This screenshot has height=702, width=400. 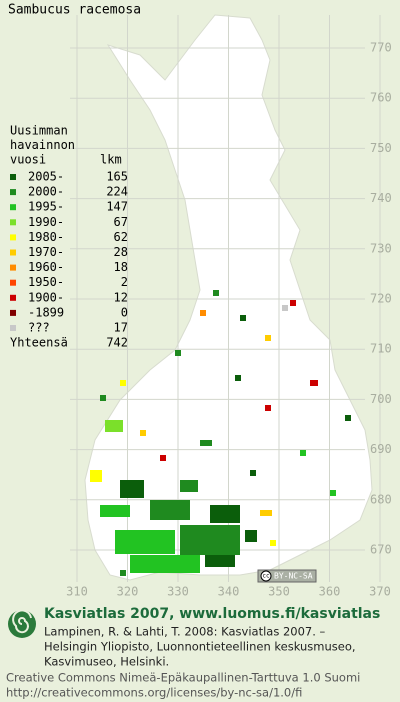 What do you see at coordinates (46, 207) in the screenshot?
I see `legend-label: 1995-` at bounding box center [46, 207].